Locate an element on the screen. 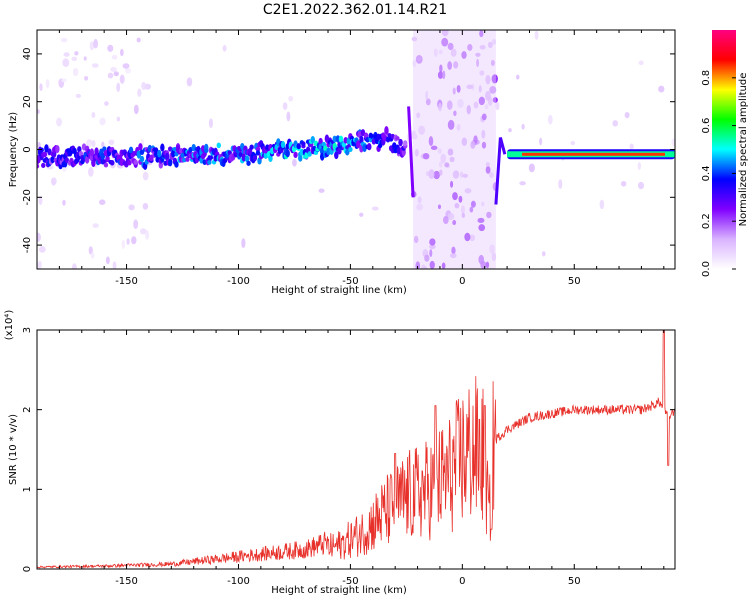  bottom-xtick-label: 50 is located at coordinates (574, 581).